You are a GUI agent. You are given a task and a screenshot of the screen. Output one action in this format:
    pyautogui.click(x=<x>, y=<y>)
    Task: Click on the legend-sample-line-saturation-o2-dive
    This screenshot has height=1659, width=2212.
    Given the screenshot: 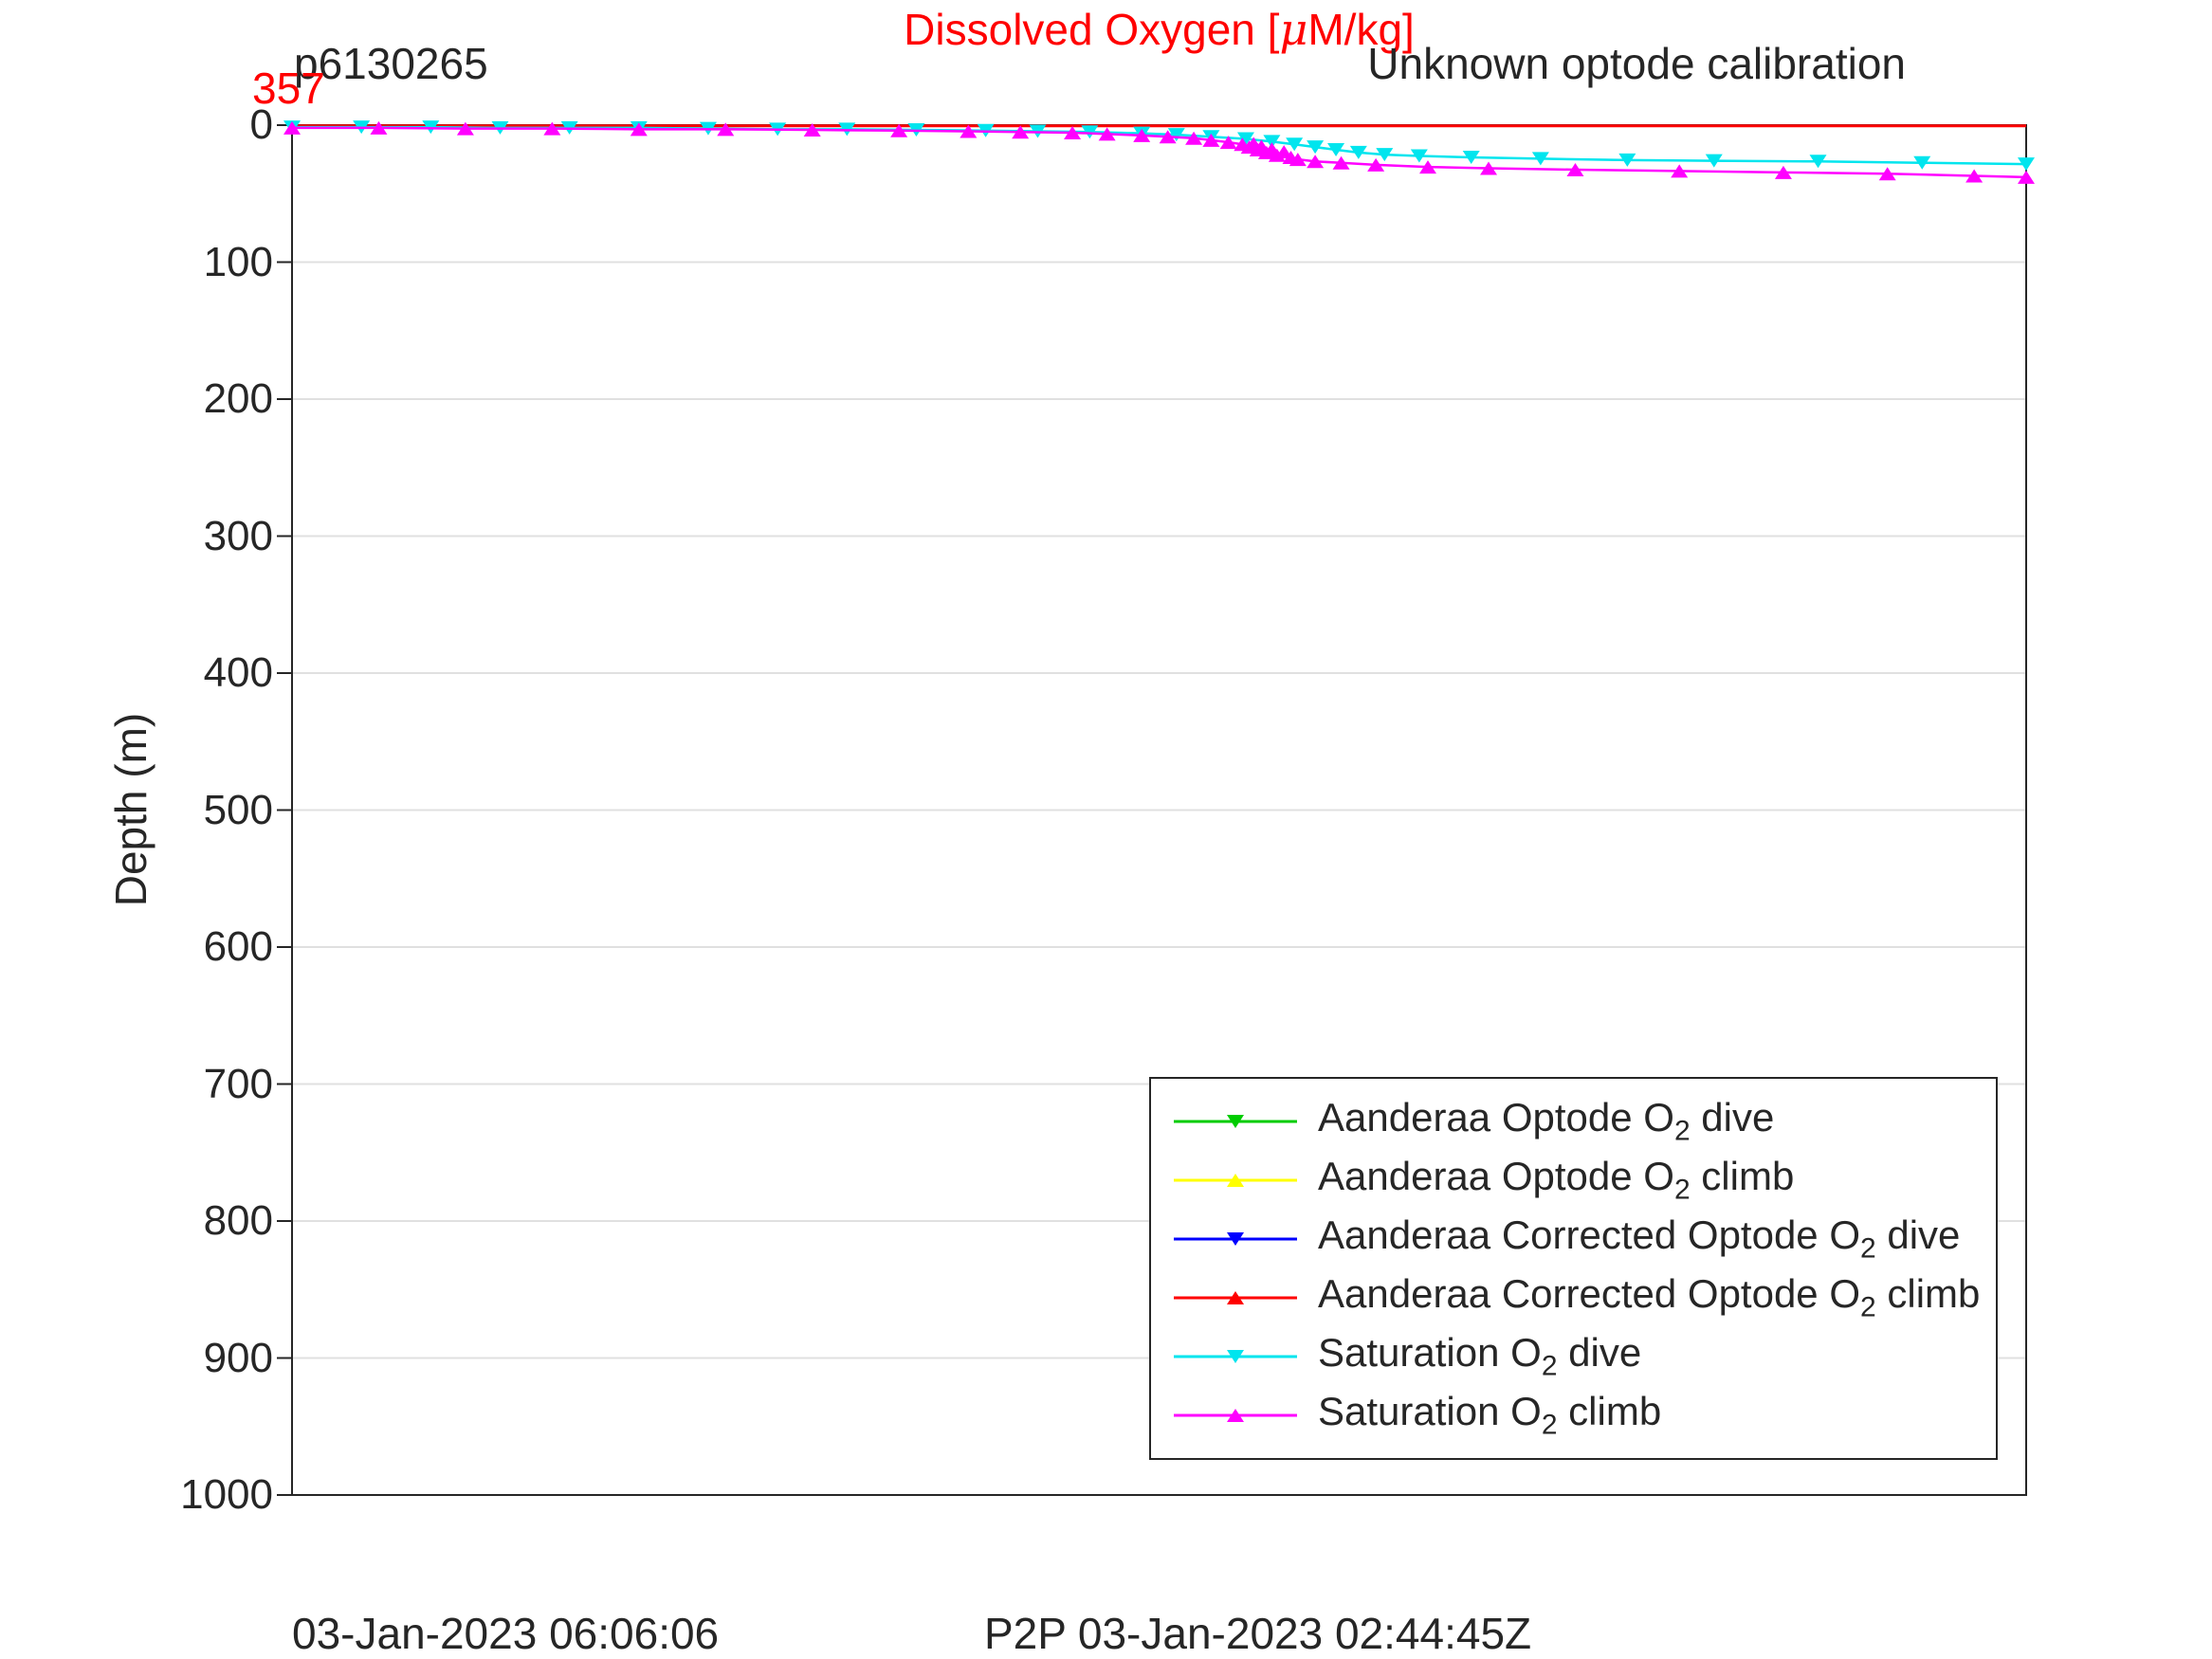 What is the action you would take?
    pyautogui.click(x=1235, y=1356)
    